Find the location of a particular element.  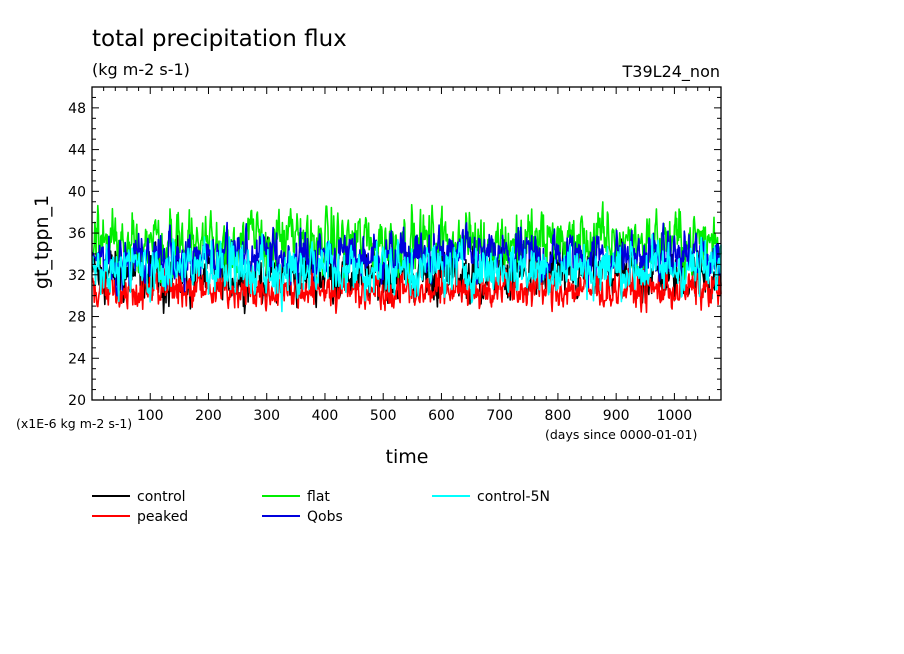

run-annotation: T39L24_non is located at coordinates (671, 72).